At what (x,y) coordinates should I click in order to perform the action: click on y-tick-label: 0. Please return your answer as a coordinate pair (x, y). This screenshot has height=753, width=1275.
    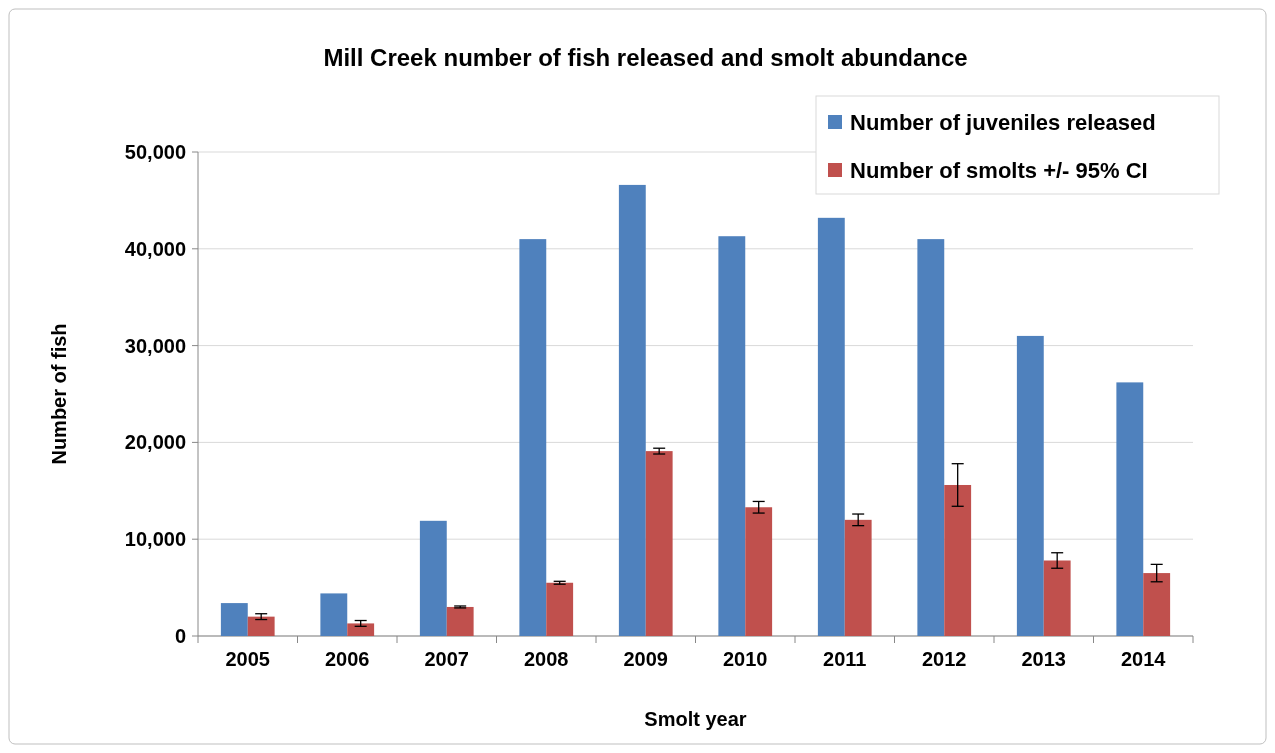
    Looking at the image, I should click on (180, 636).